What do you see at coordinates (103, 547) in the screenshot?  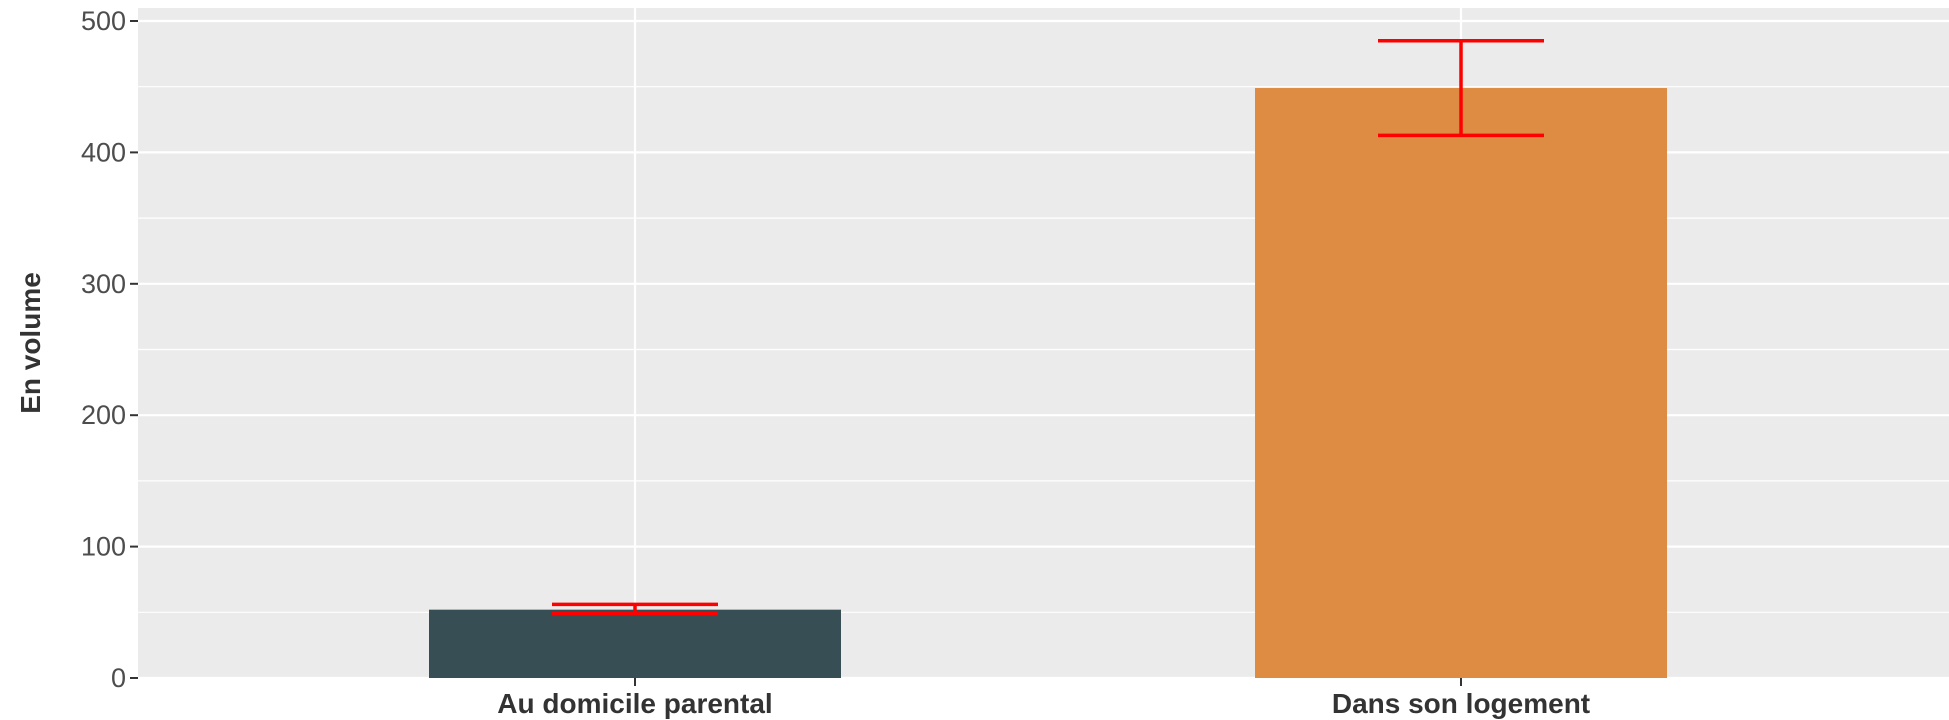 I see `y-tick-label: 100` at bounding box center [103, 547].